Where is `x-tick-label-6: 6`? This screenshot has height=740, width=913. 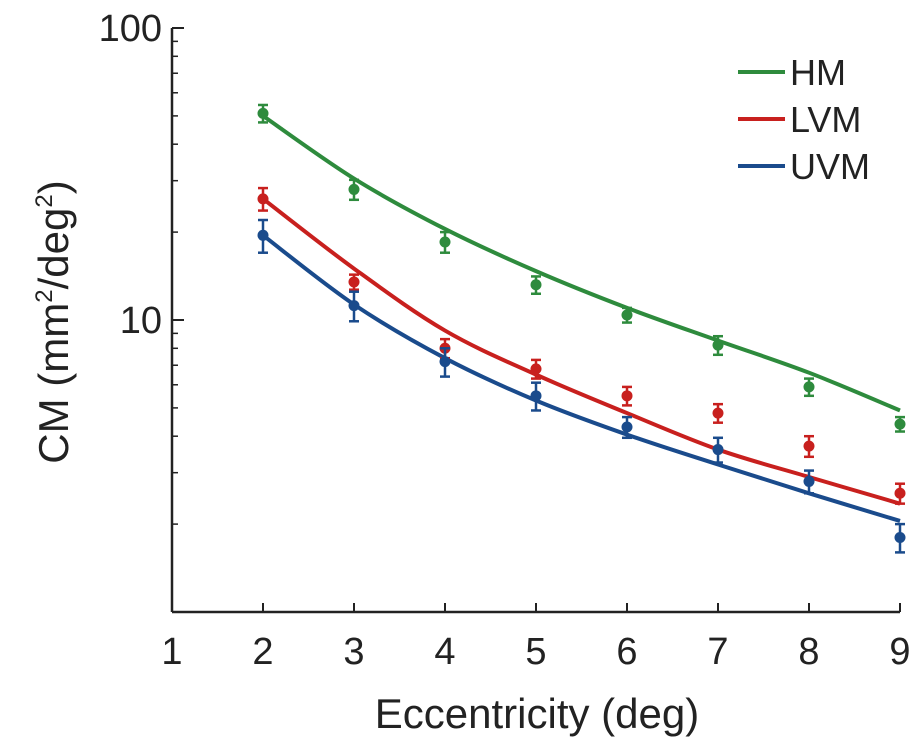 x-tick-label-6: 6 is located at coordinates (626, 652).